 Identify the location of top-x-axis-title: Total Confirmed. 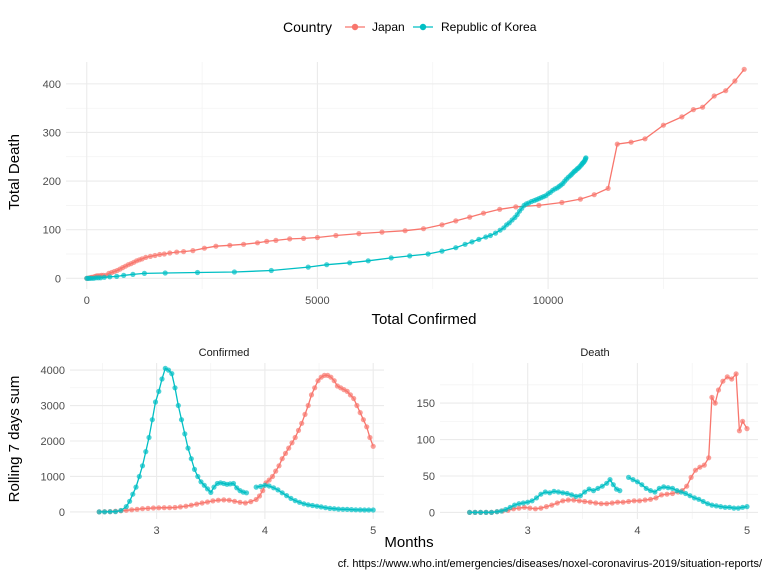
(423, 319).